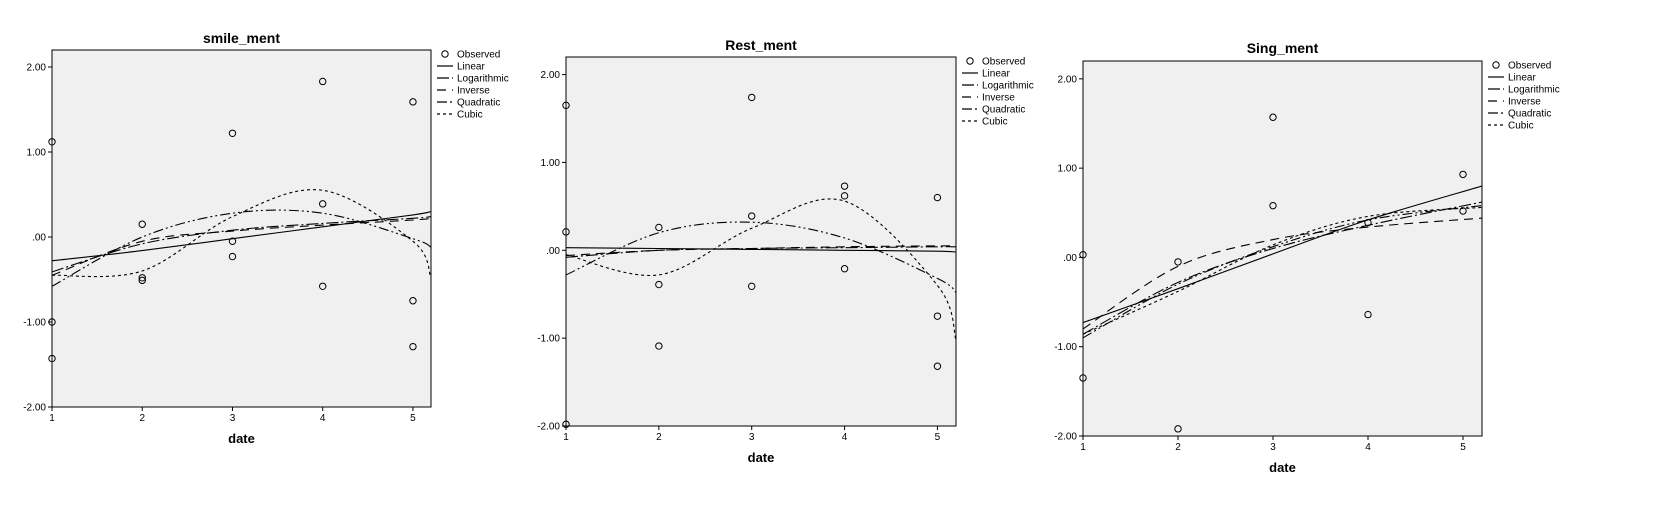 Image resolution: width=1667 pixels, height=513 pixels. I want to click on chart-title: Rest_ment, so click(761, 45).